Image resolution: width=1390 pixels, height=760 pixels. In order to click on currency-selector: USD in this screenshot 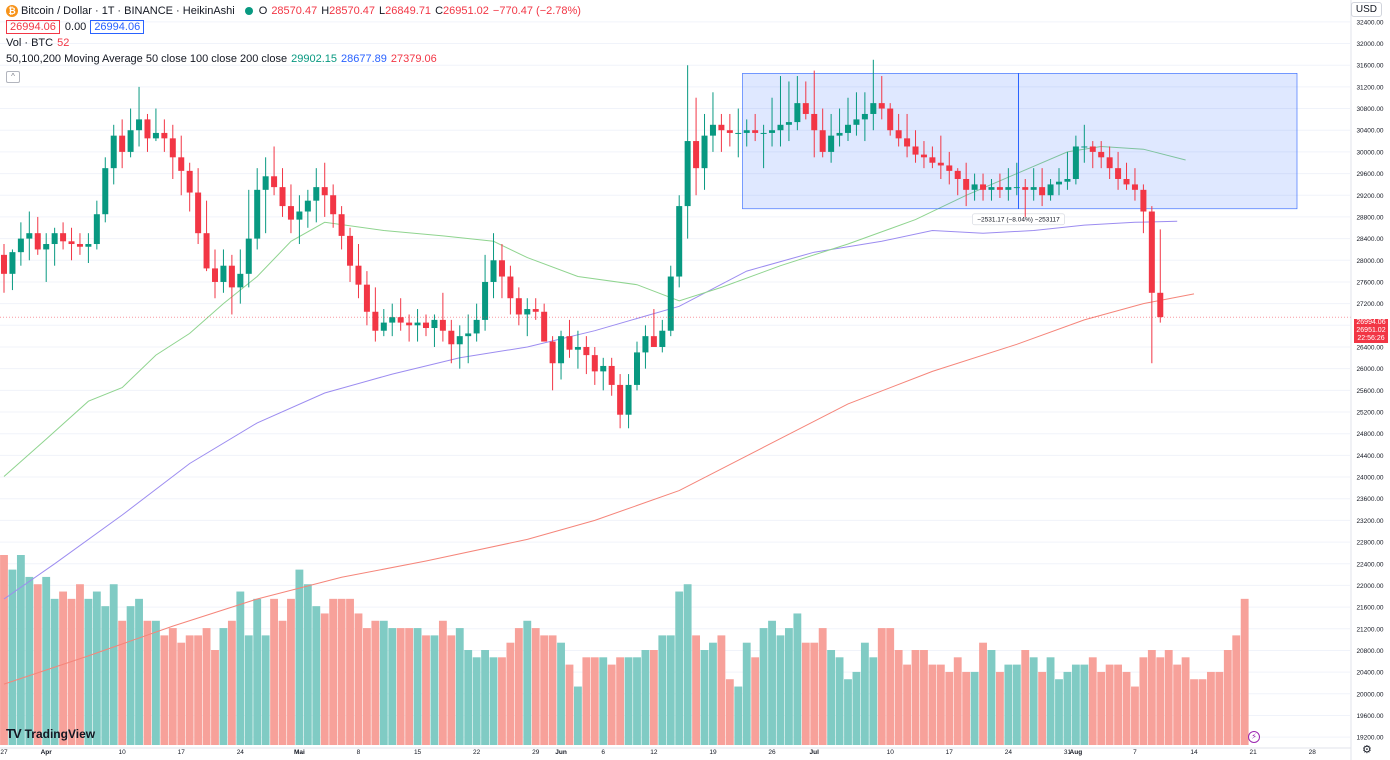, I will do `click(1366, 9)`.